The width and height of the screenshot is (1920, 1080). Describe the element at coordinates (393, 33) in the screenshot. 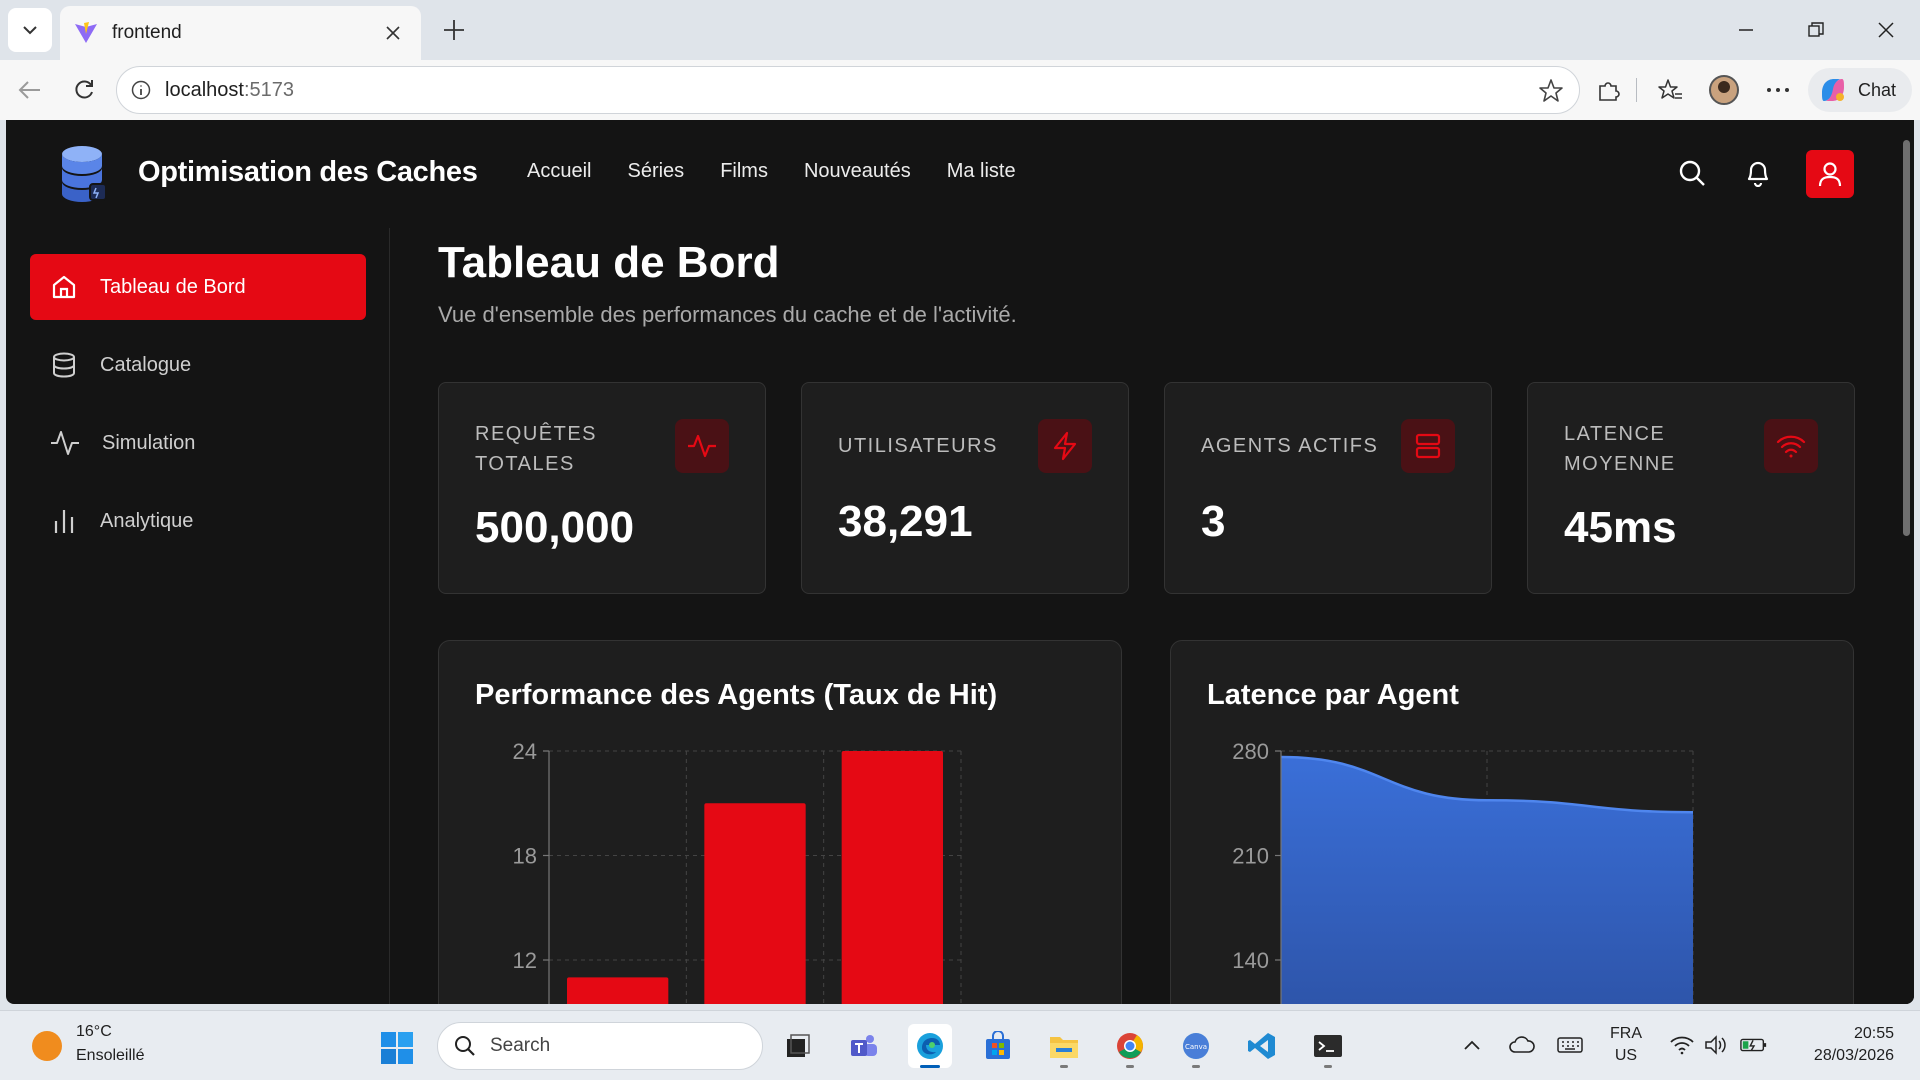

I see `tab-close-button` at that location.